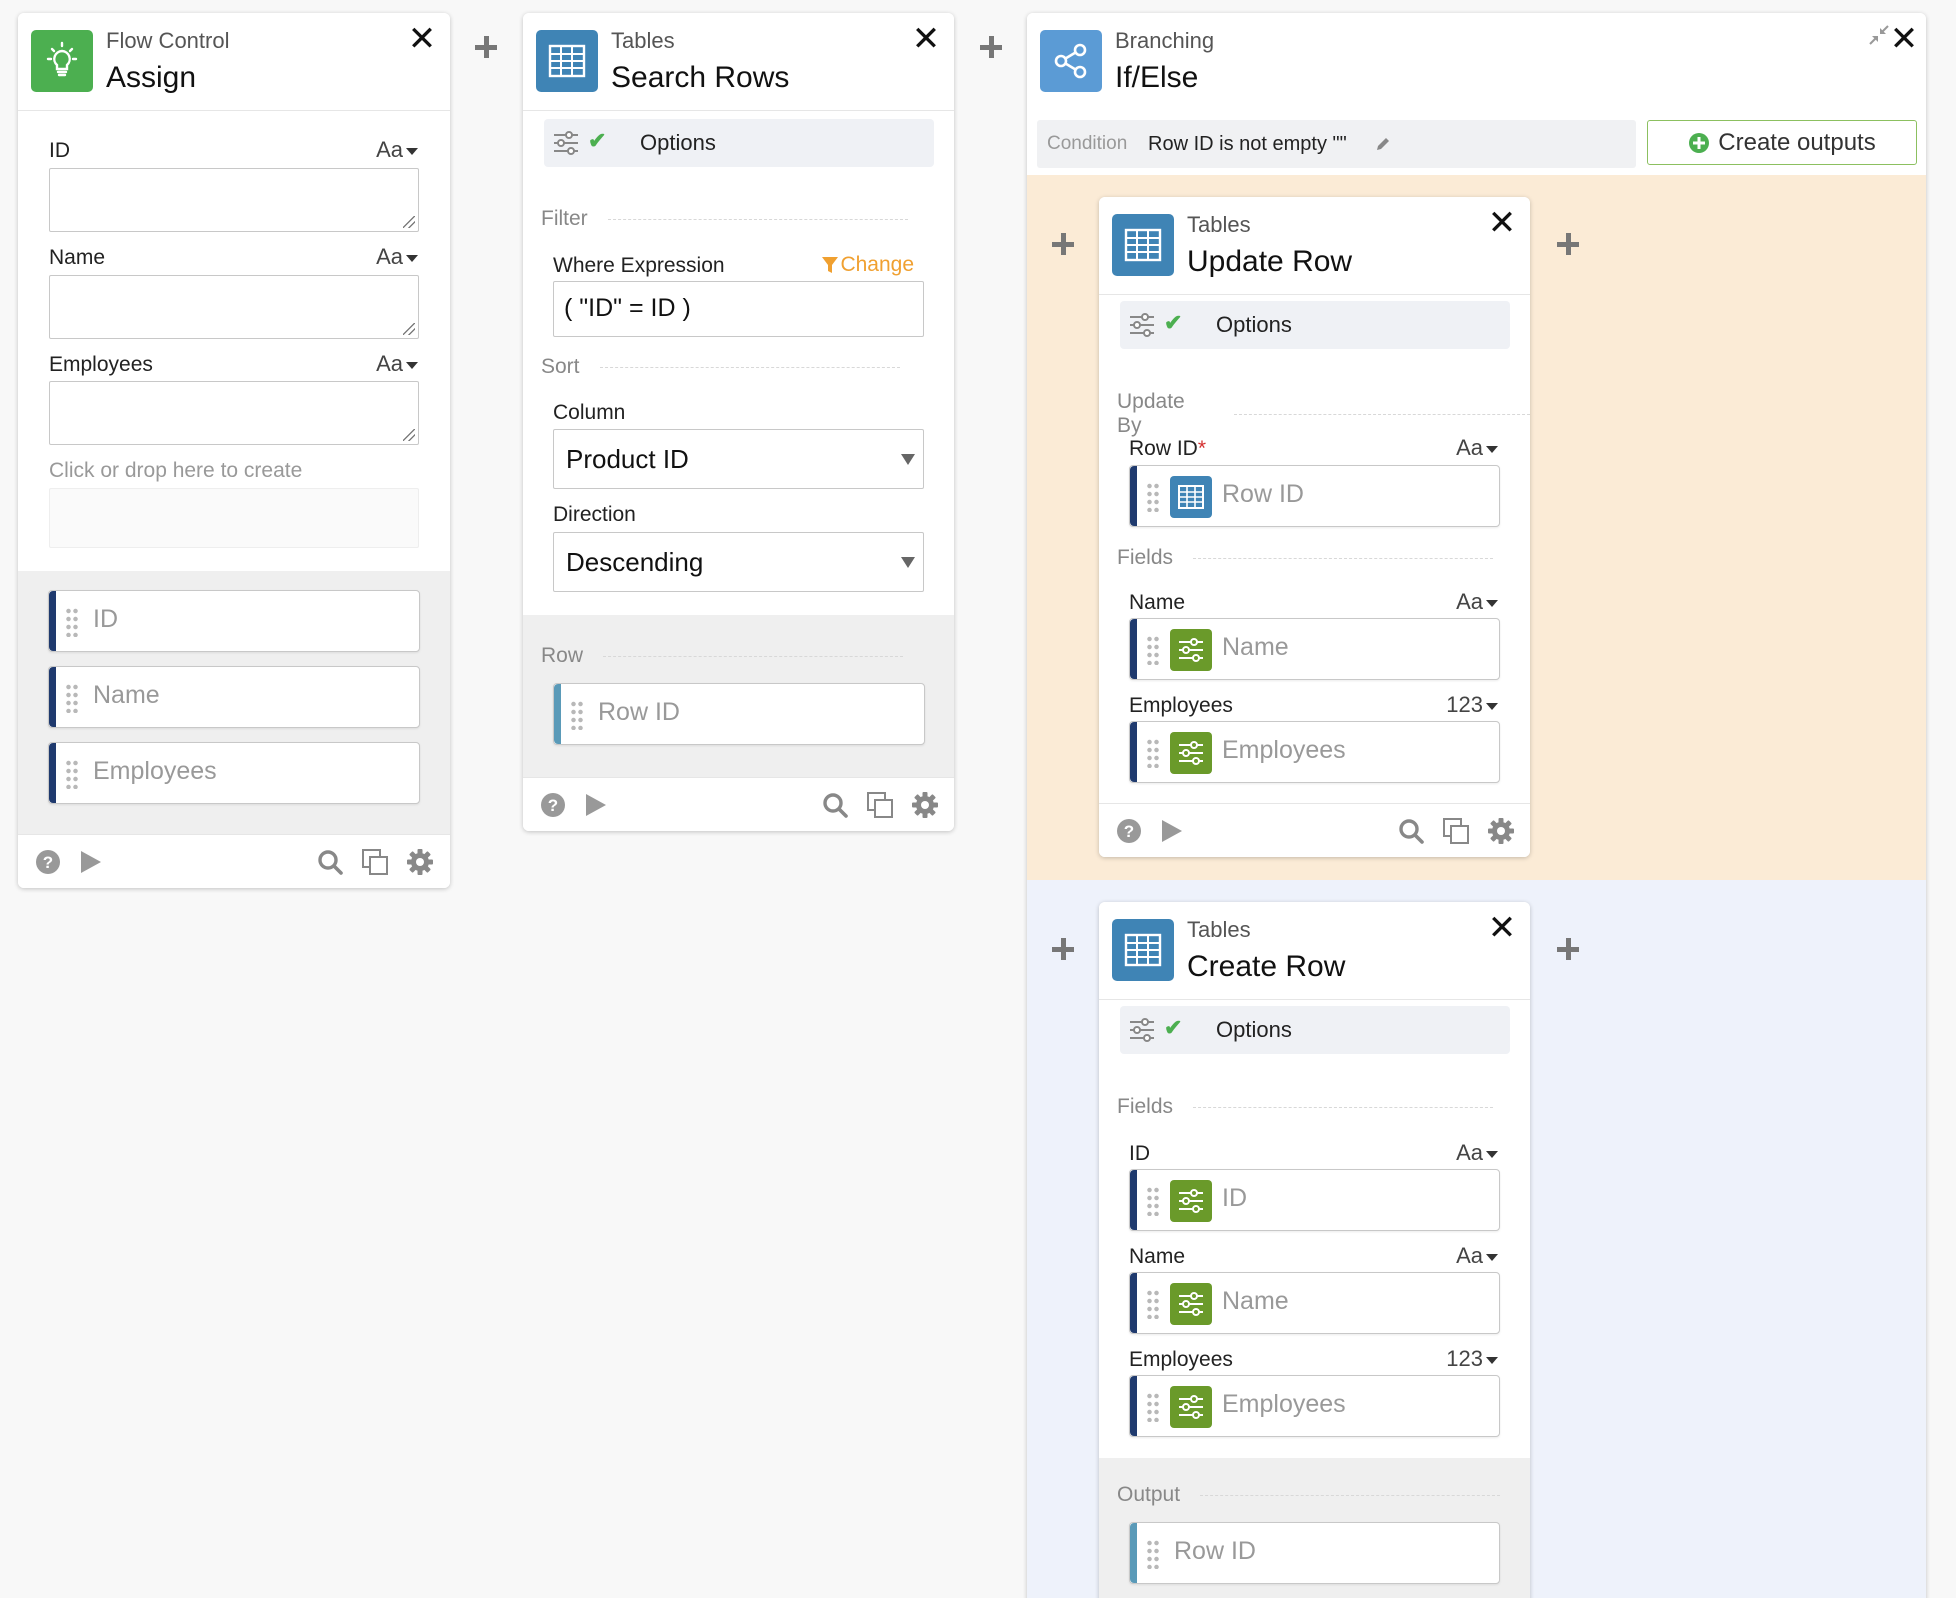 This screenshot has width=1956, height=1598. Describe the element at coordinates (1087, 143) in the screenshot. I see `condition-label: Condition` at that location.